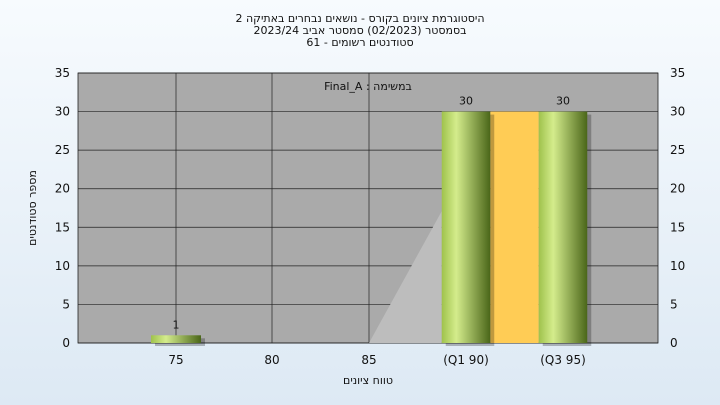 The width and height of the screenshot is (720, 405). Describe the element at coordinates (405, 277) in the screenshot. I see `distribution-area` at that location.